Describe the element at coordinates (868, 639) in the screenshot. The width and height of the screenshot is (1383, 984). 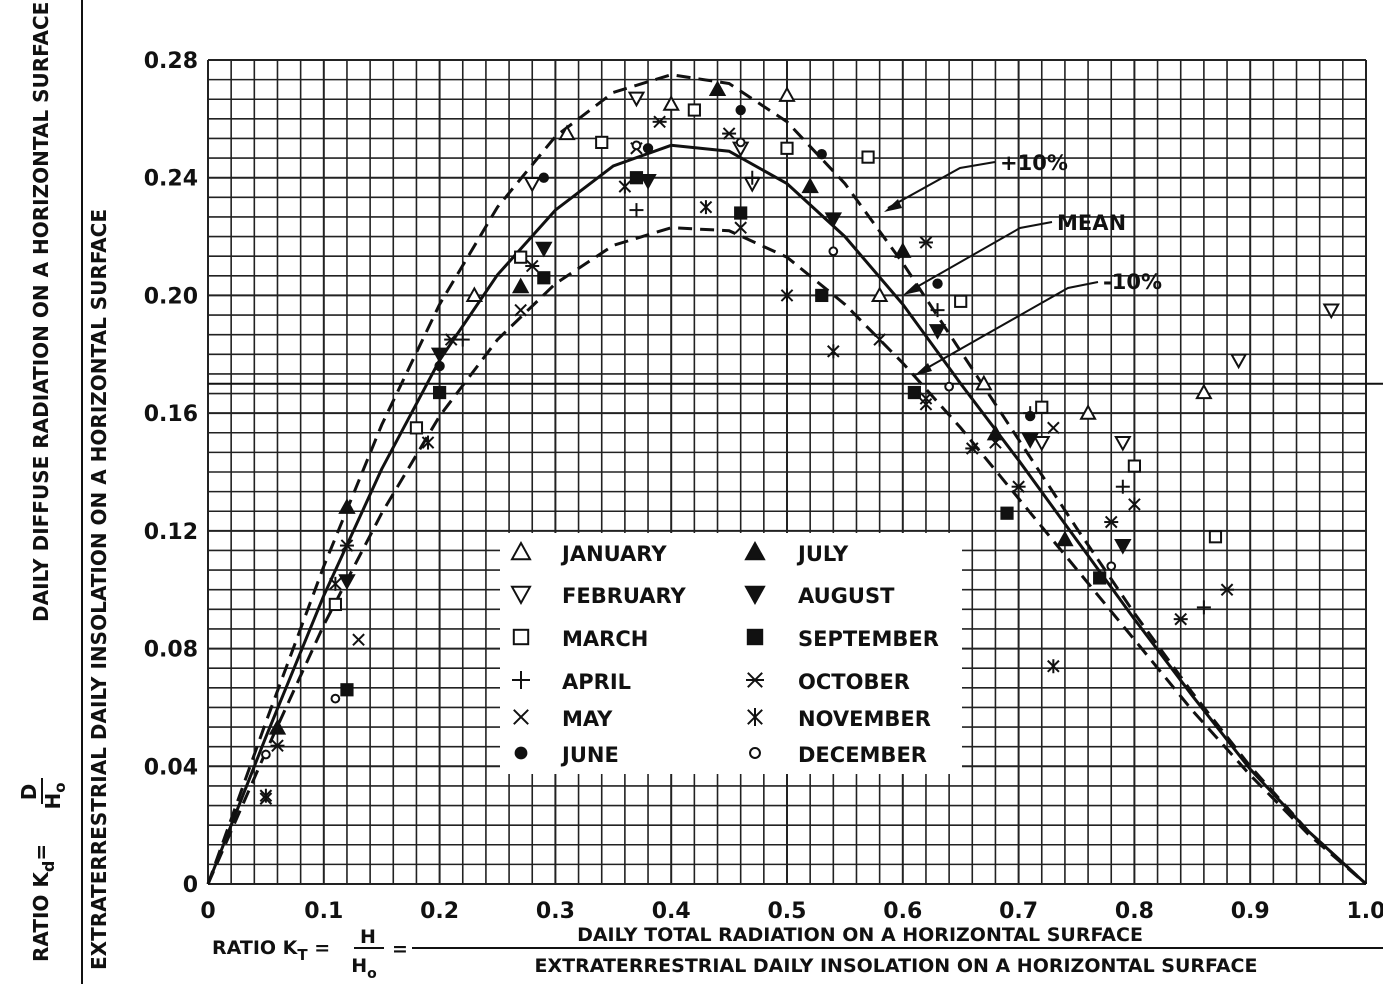
I see `legend-label-september: SEPTEMBER` at that location.